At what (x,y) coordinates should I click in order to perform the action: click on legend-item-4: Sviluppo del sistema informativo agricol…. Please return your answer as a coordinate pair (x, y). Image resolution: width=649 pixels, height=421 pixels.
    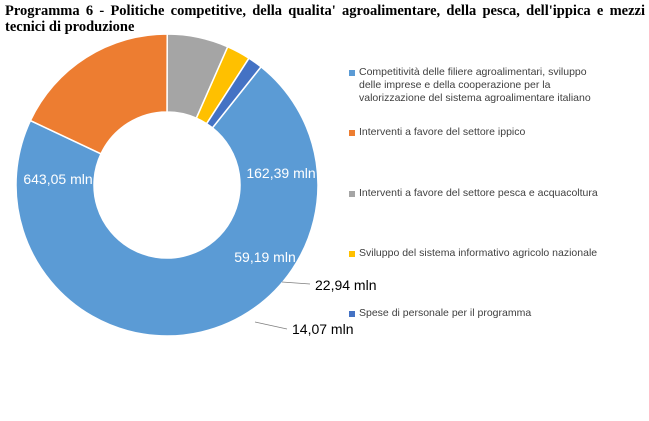
    Looking at the image, I should click on (480, 253).